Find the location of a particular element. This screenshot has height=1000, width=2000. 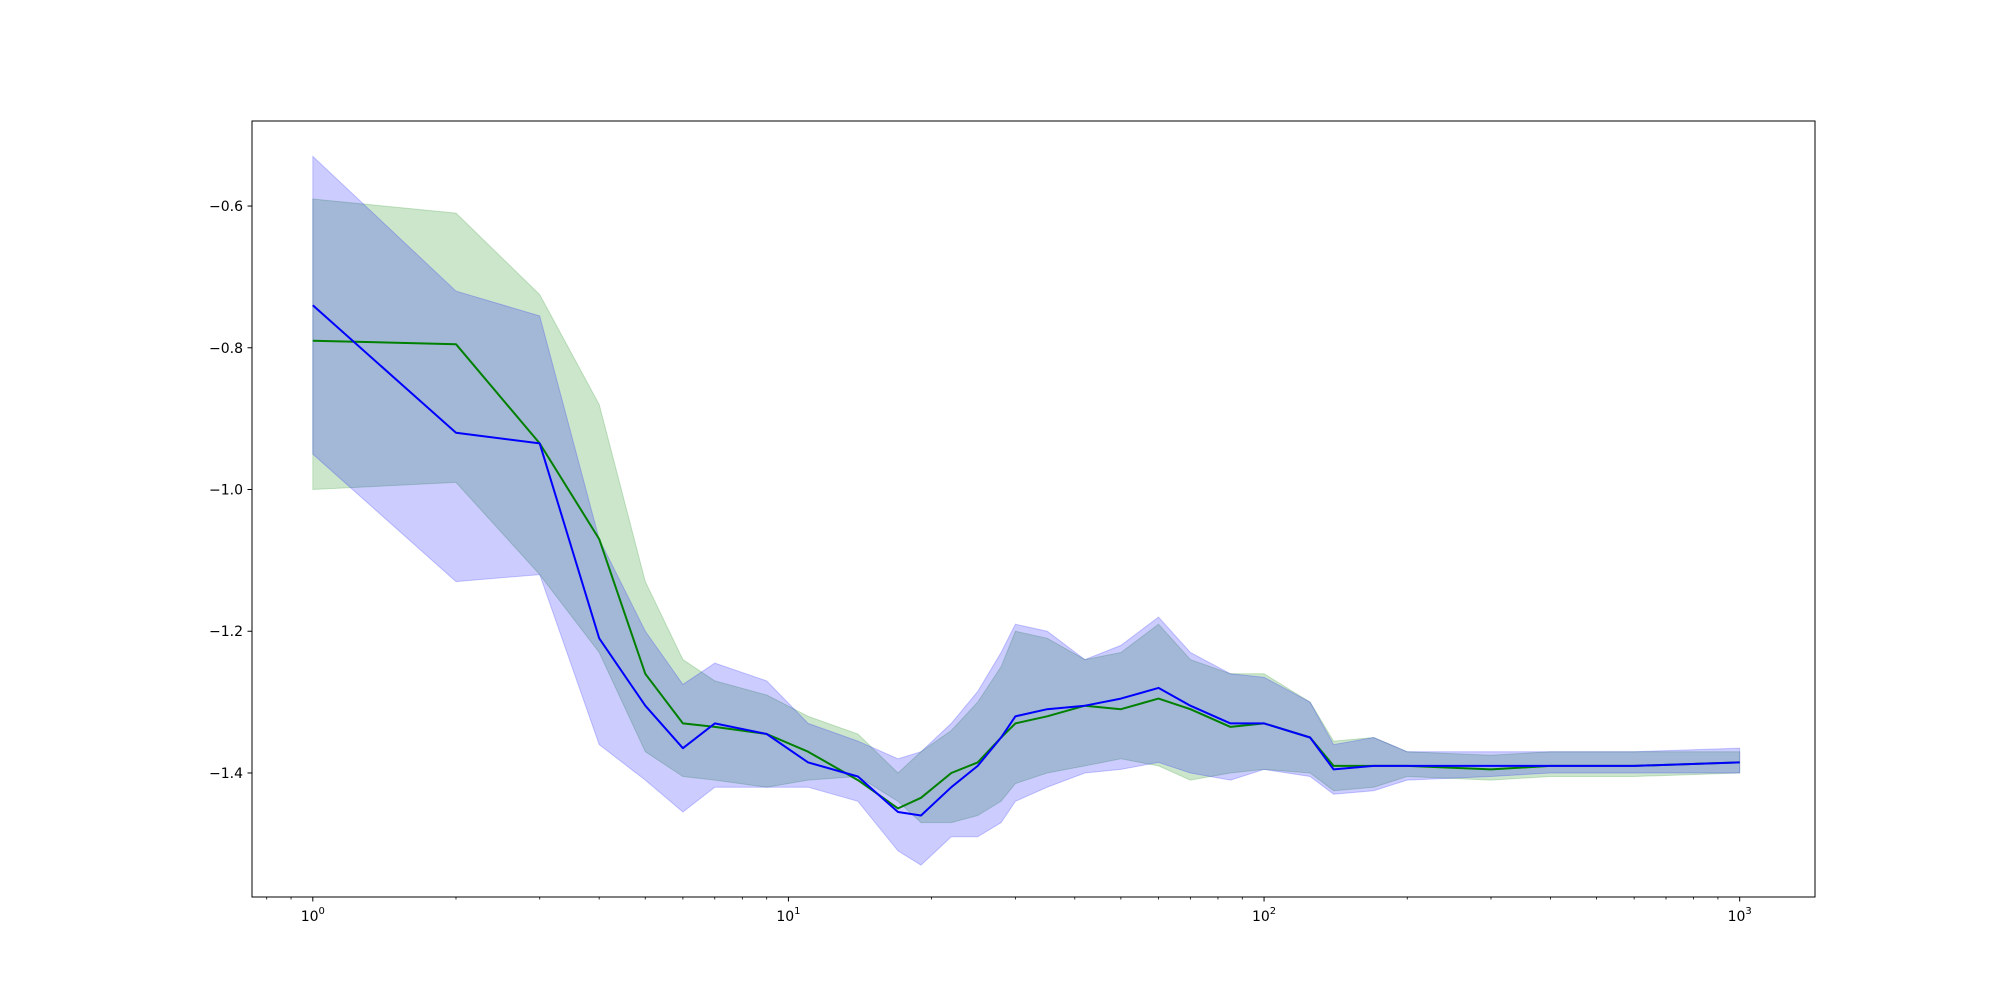

x-axis: 10⁰ 10¹ 10² 10³ is located at coordinates (1009, 911).